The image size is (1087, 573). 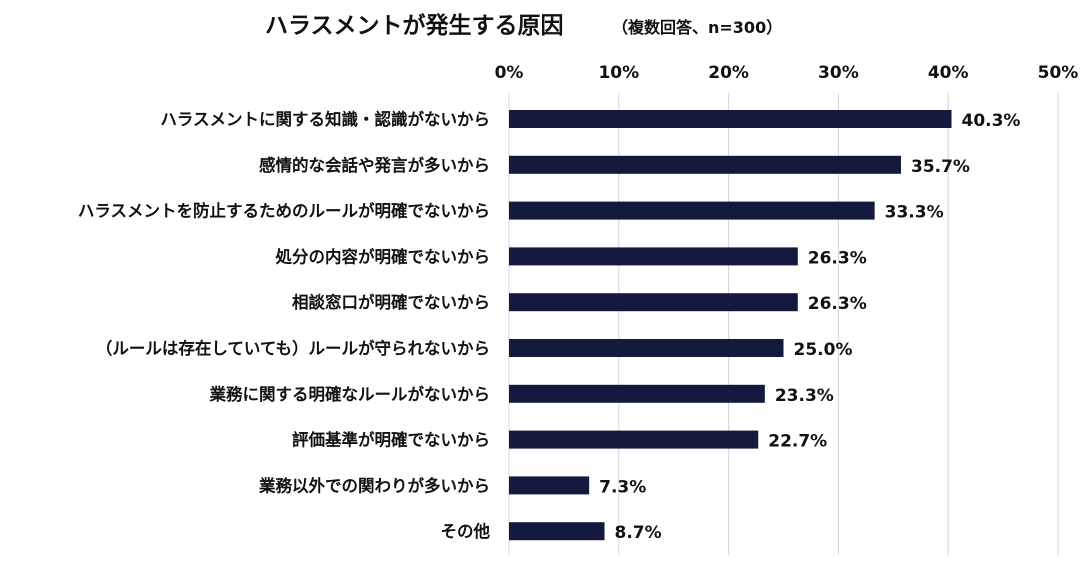 What do you see at coordinates (948, 73) in the screenshot?
I see `x-tick-label: 40%` at bounding box center [948, 73].